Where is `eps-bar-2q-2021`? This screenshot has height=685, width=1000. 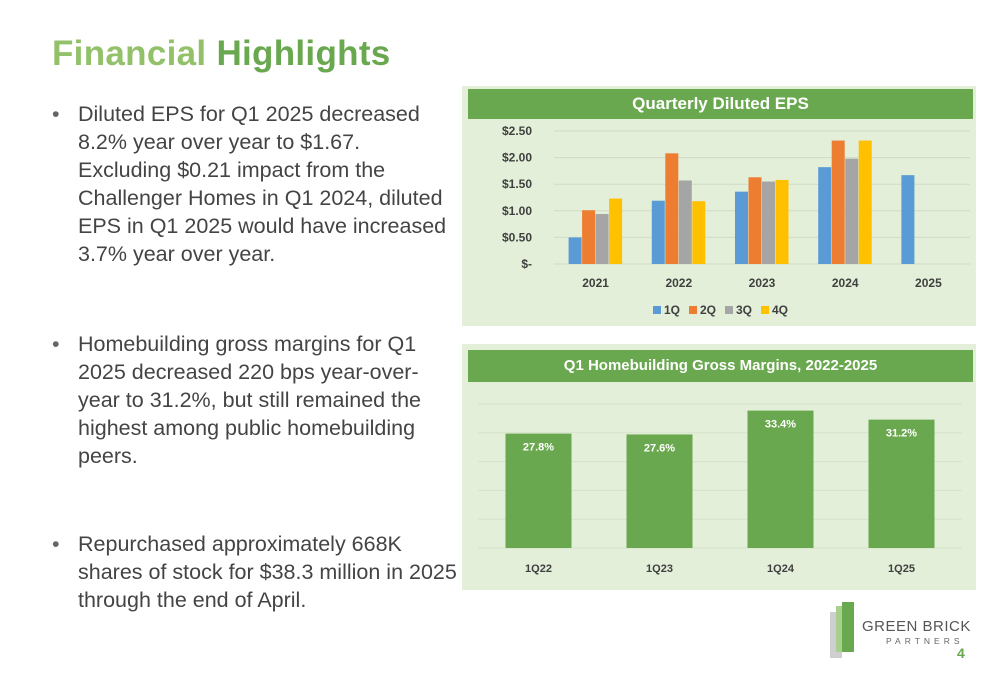
eps-bar-2q-2021 is located at coordinates (589, 237).